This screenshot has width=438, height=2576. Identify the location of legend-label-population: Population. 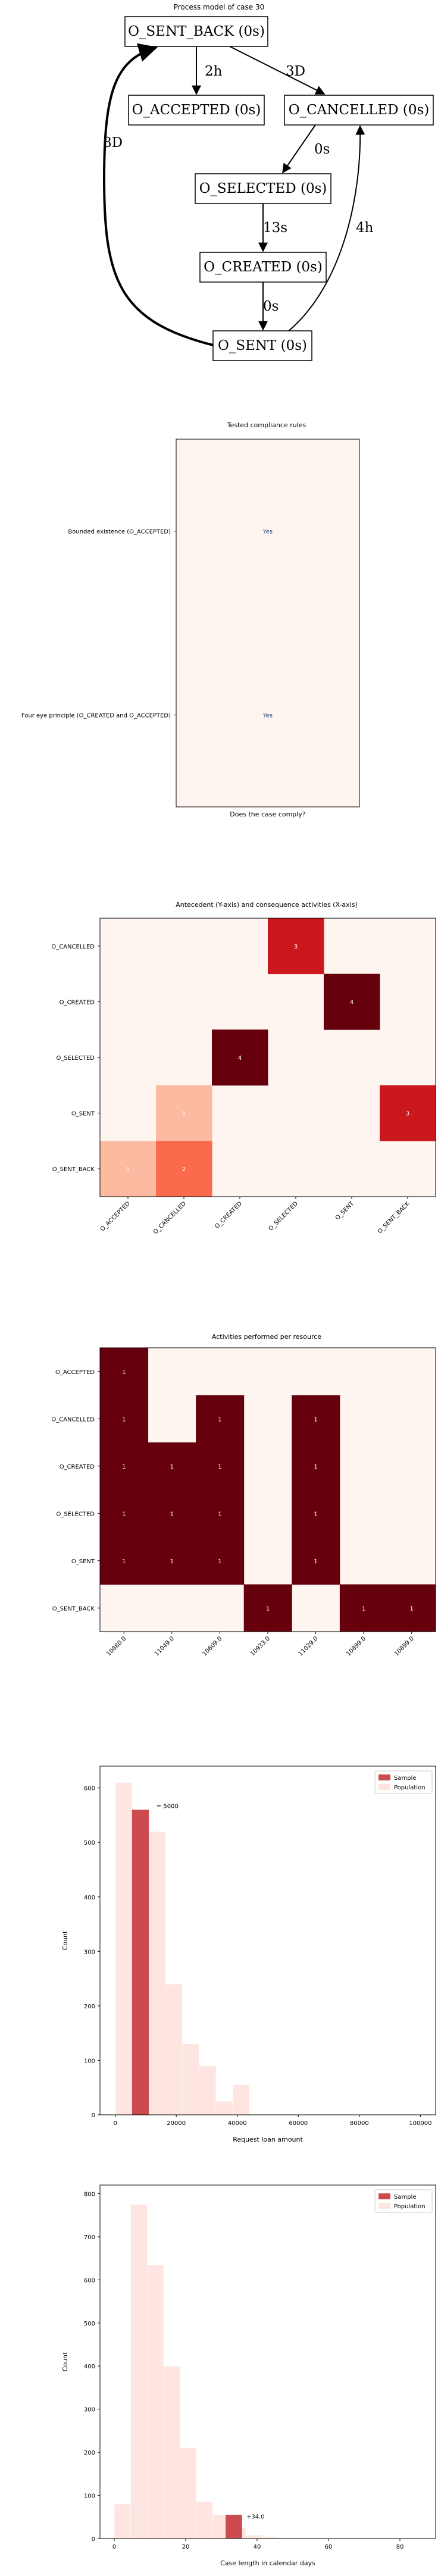
(410, 2206).